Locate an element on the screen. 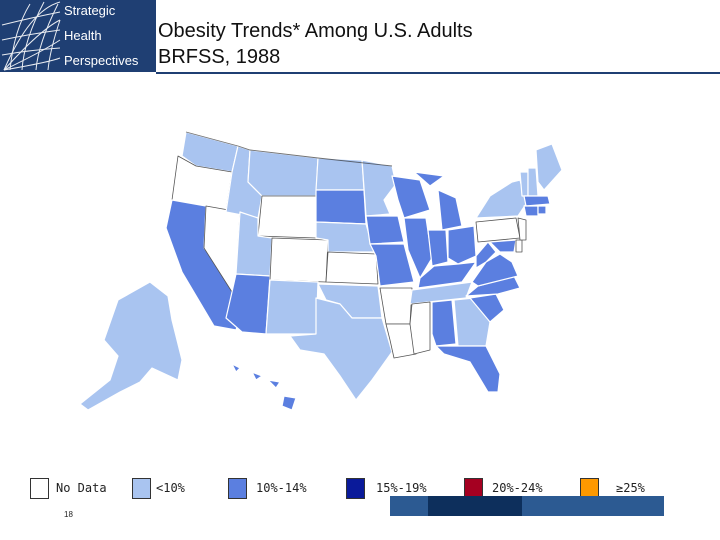 Image resolution: width=720 pixels, height=540 pixels. state-HI is located at coordinates (264, 387).